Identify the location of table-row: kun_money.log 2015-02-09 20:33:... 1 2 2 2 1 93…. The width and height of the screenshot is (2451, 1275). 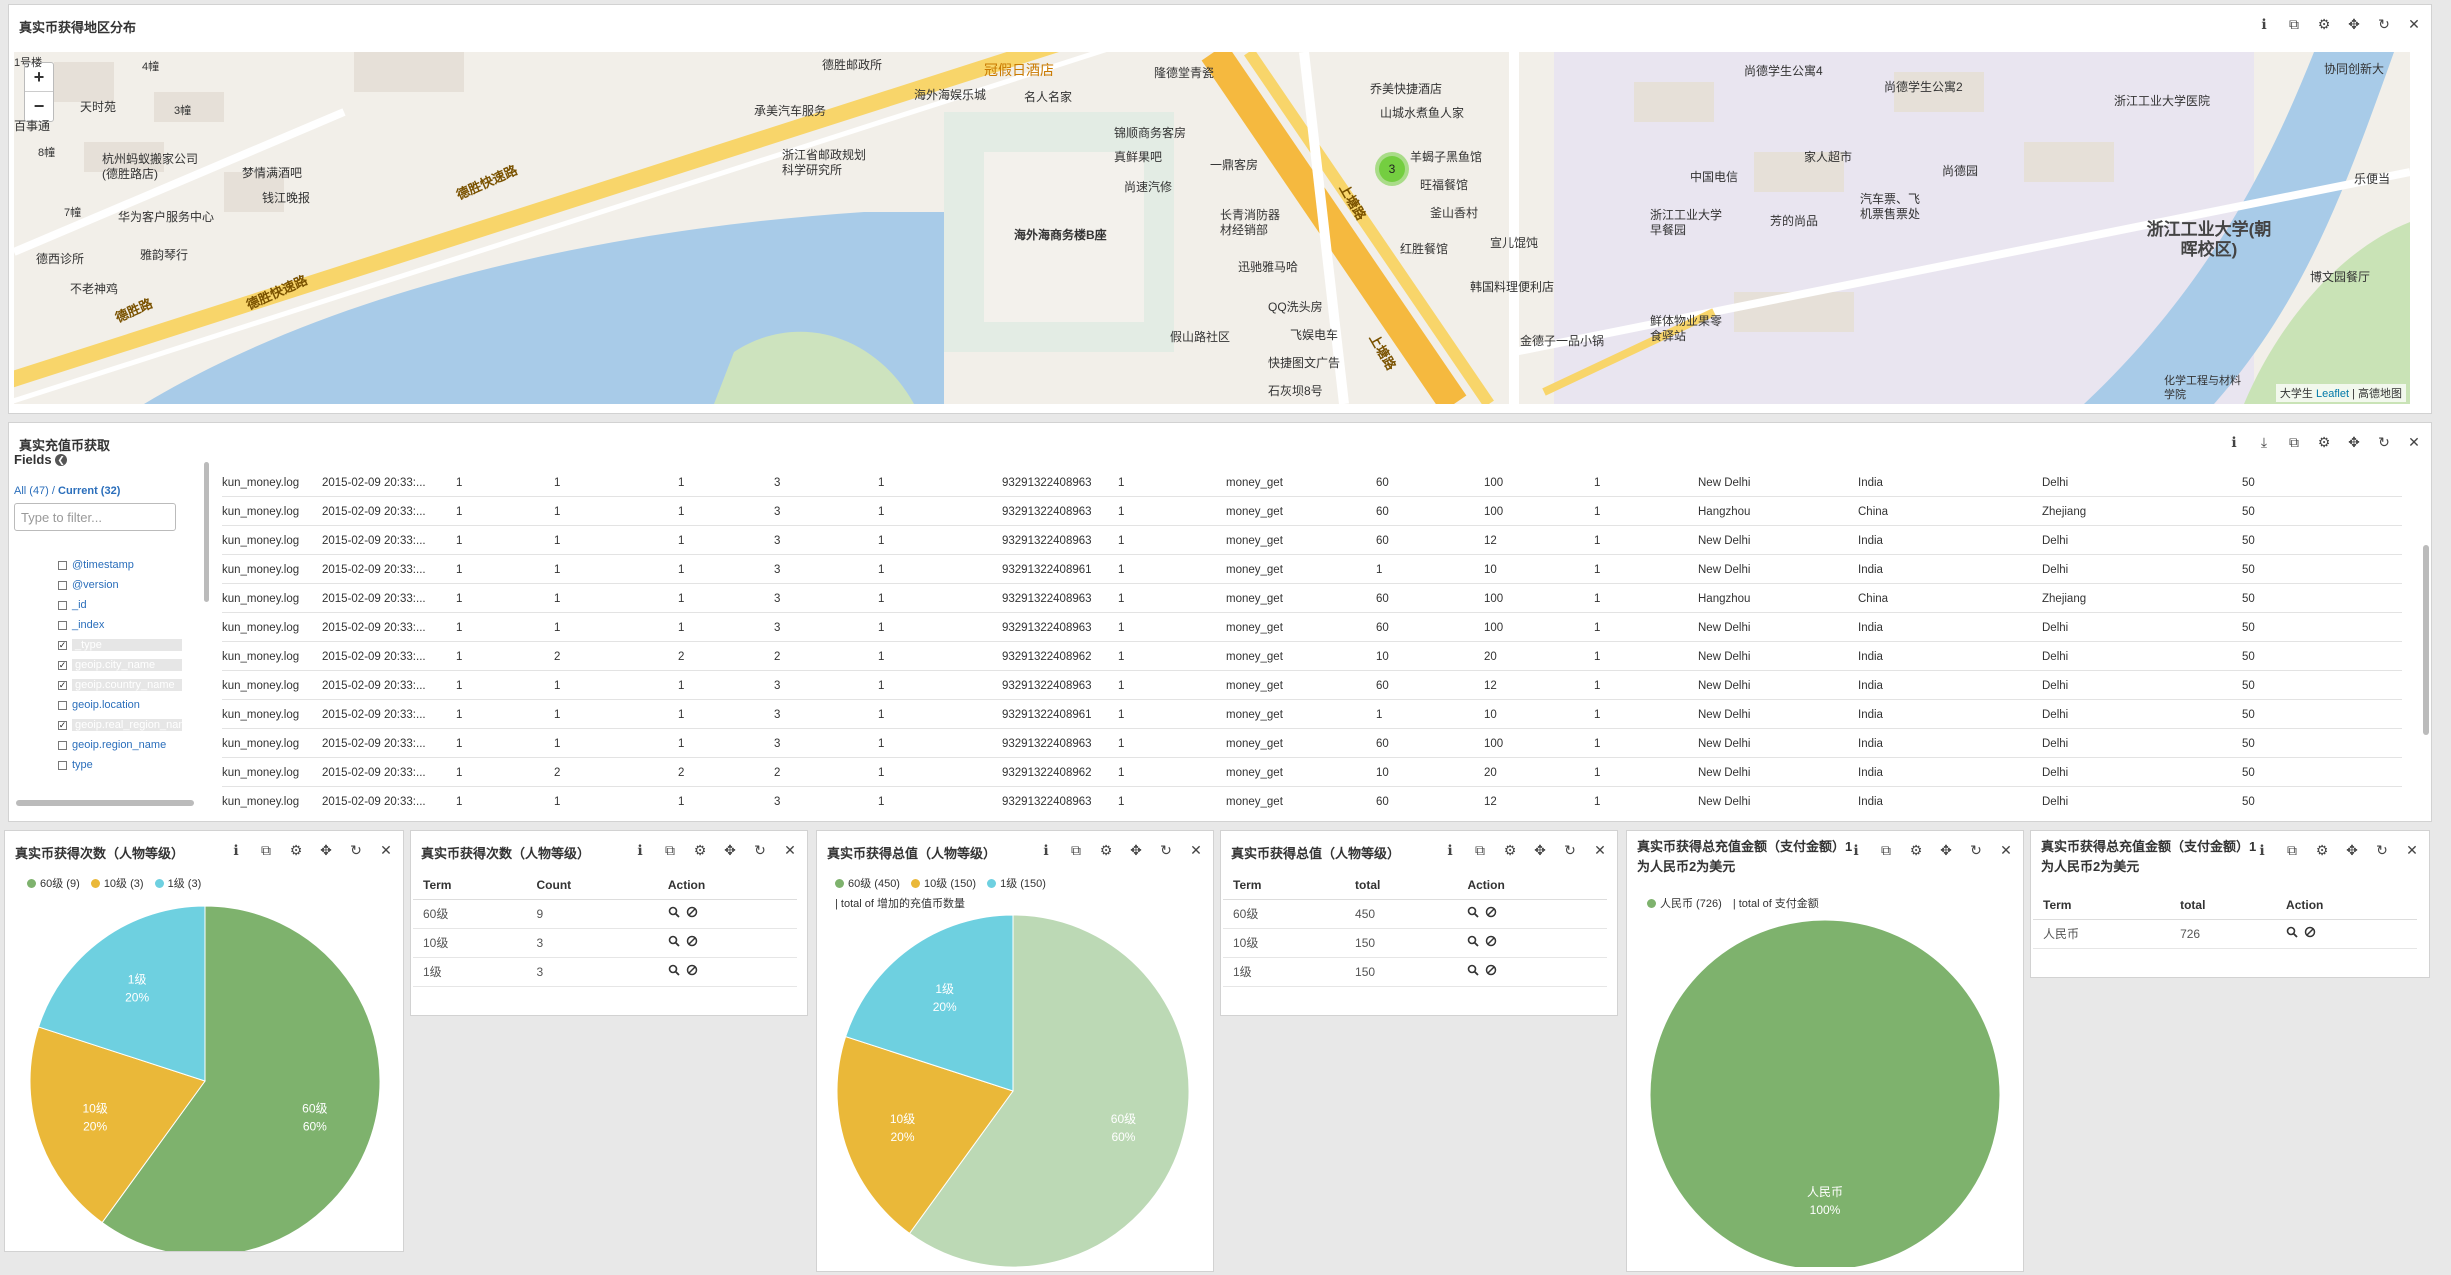
(1312, 656).